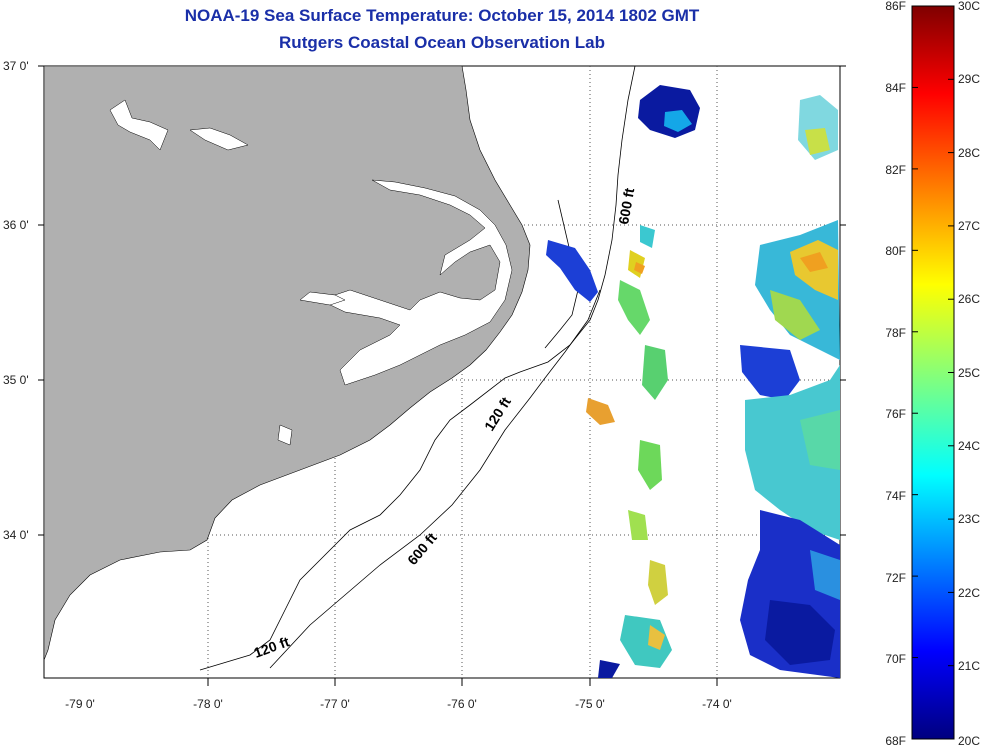  Describe the element at coordinates (895, 333) in the screenshot. I see `colorbar-f-label: 78F` at that location.